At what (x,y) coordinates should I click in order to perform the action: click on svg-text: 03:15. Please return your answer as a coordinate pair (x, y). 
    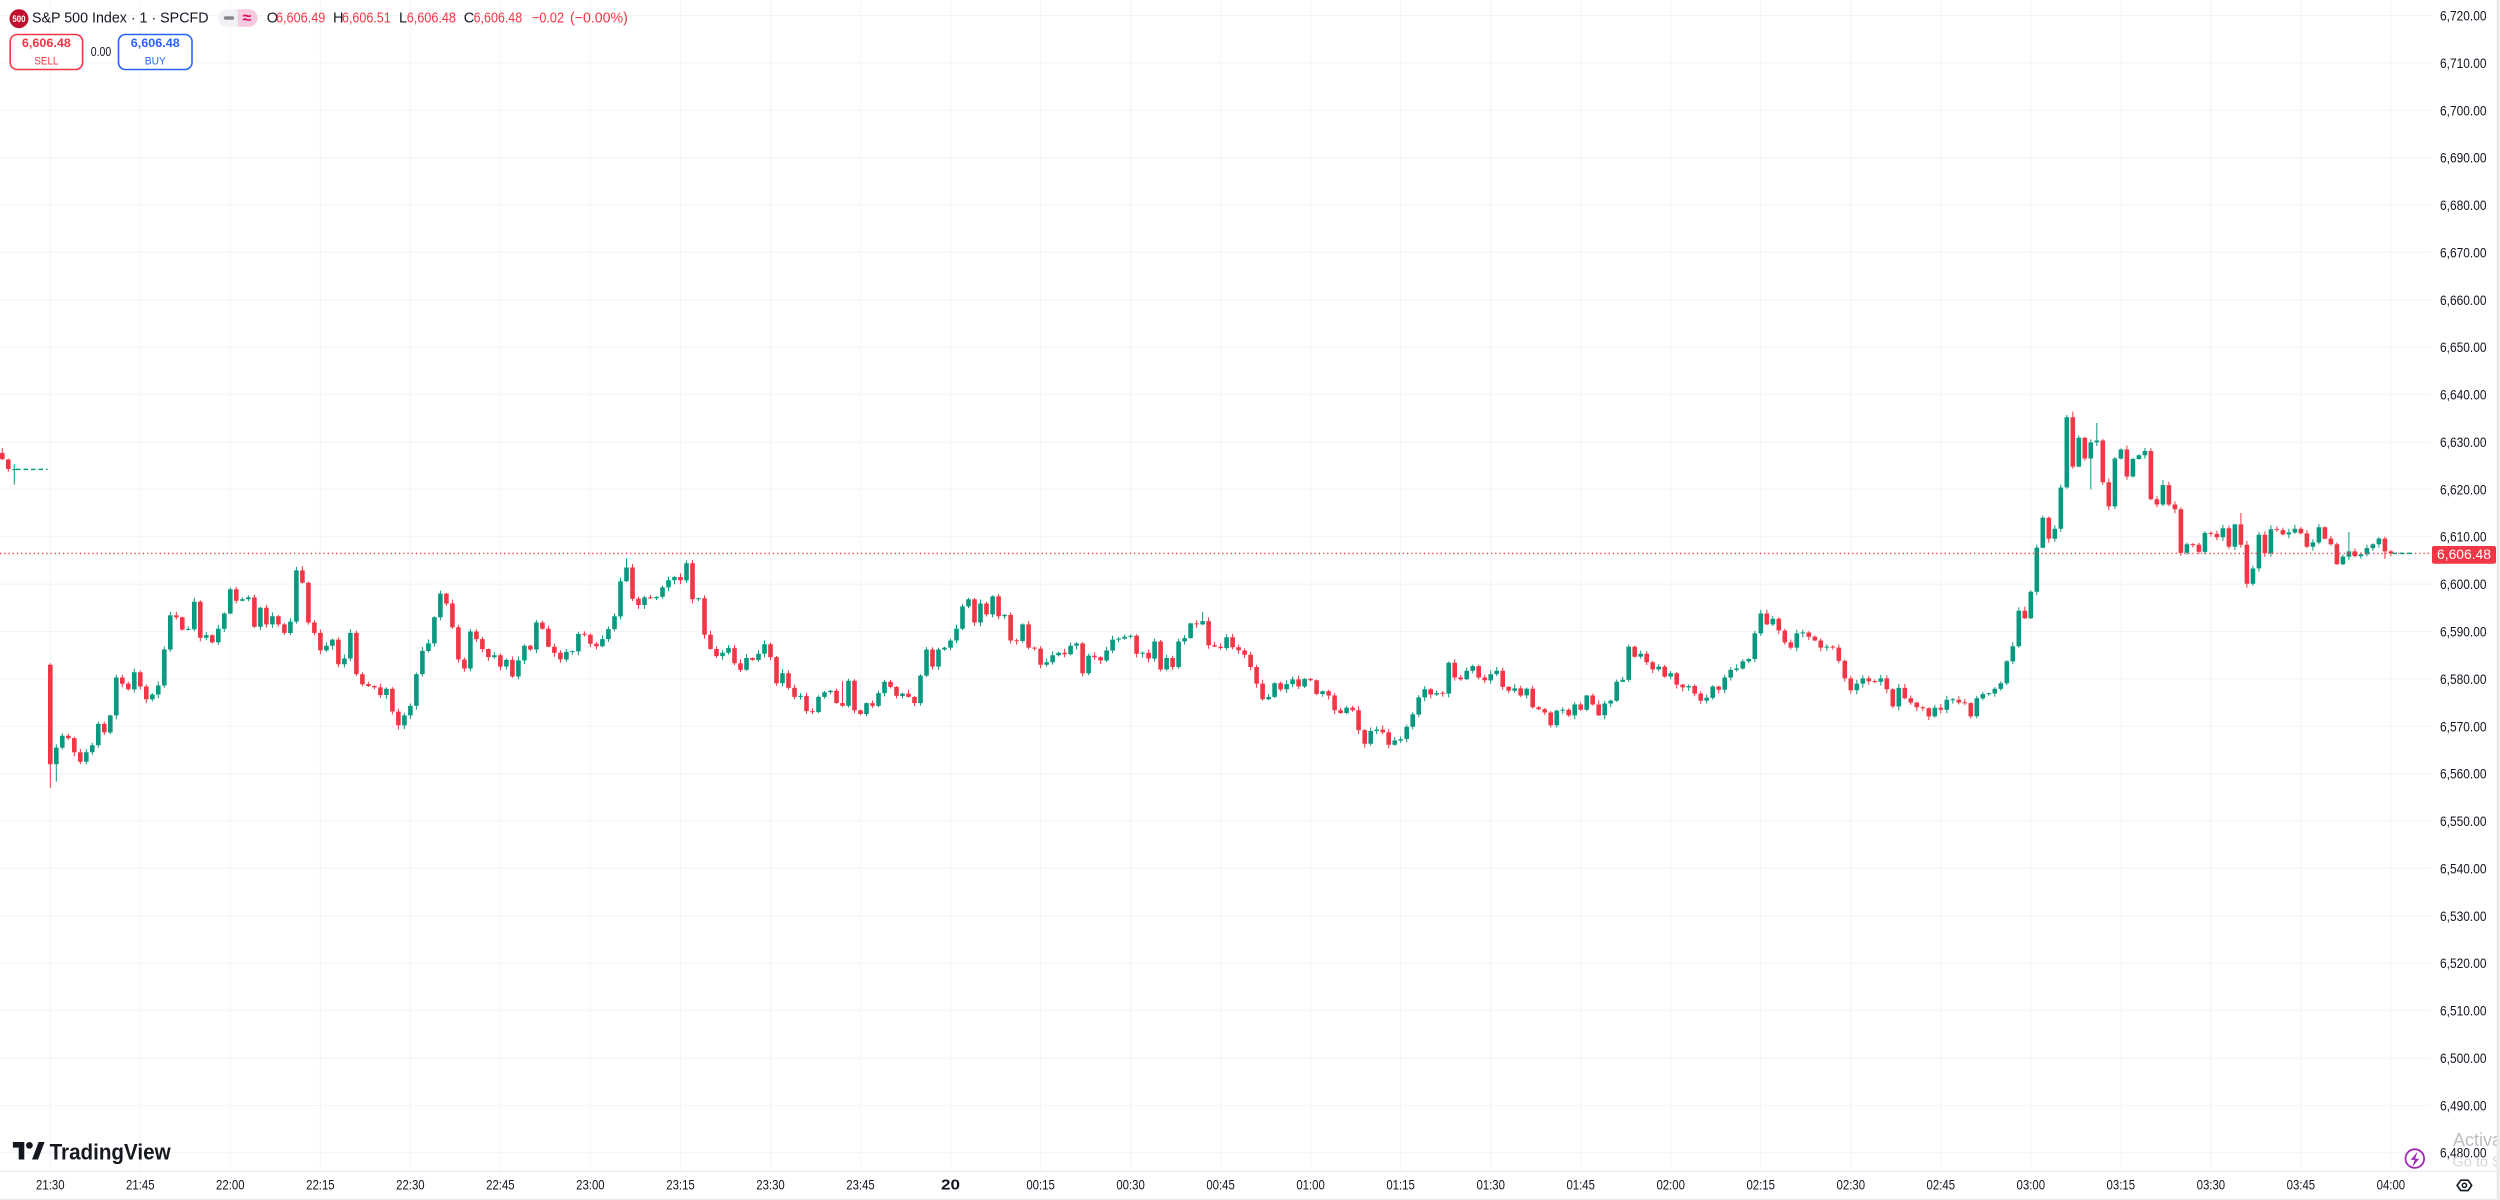
    Looking at the image, I should click on (2121, 1185).